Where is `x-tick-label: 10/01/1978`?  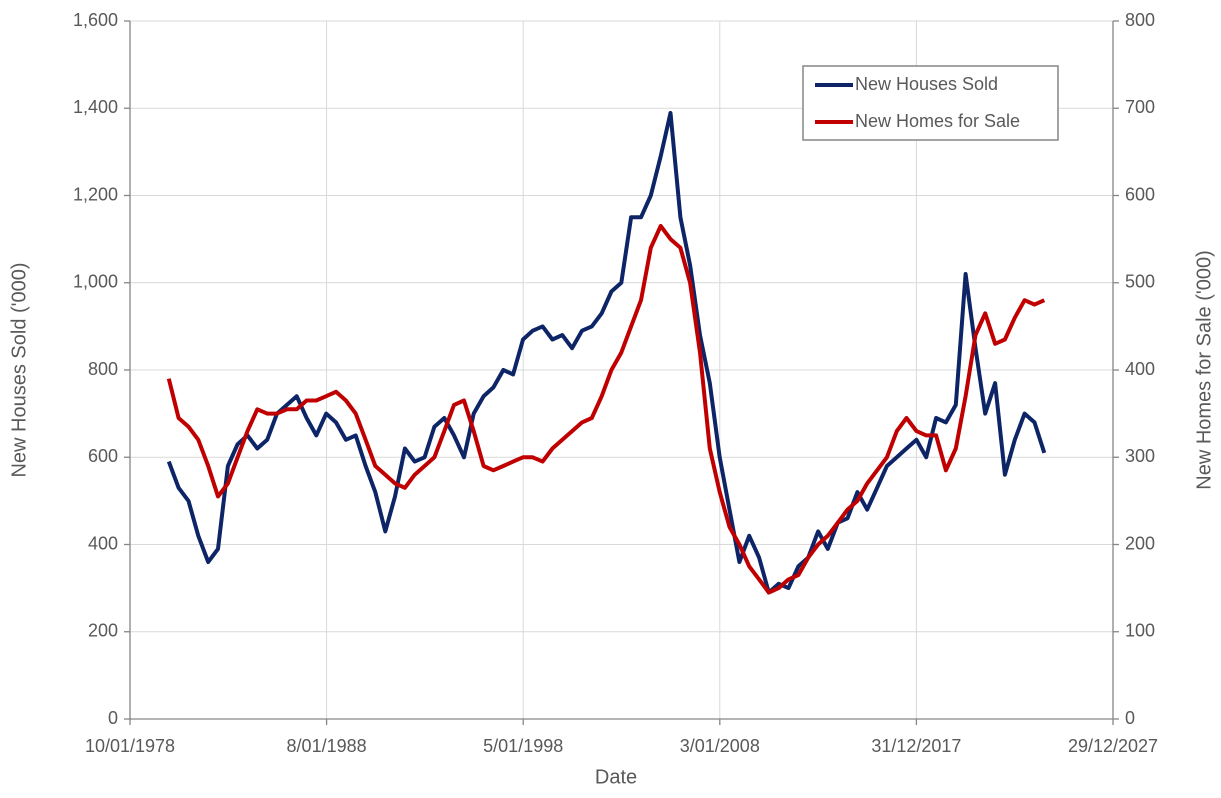 x-tick-label: 10/01/1978 is located at coordinates (130, 746).